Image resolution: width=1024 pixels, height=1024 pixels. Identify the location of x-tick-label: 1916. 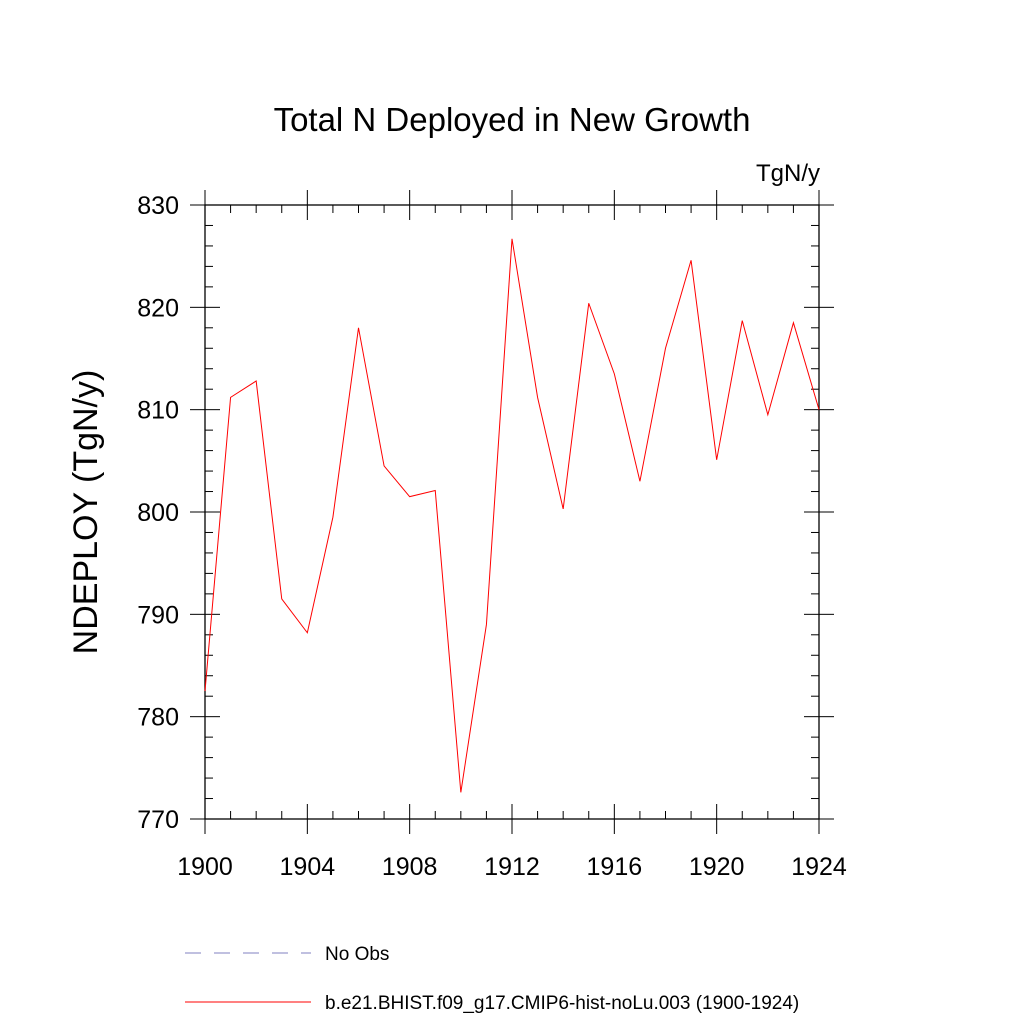
(615, 867).